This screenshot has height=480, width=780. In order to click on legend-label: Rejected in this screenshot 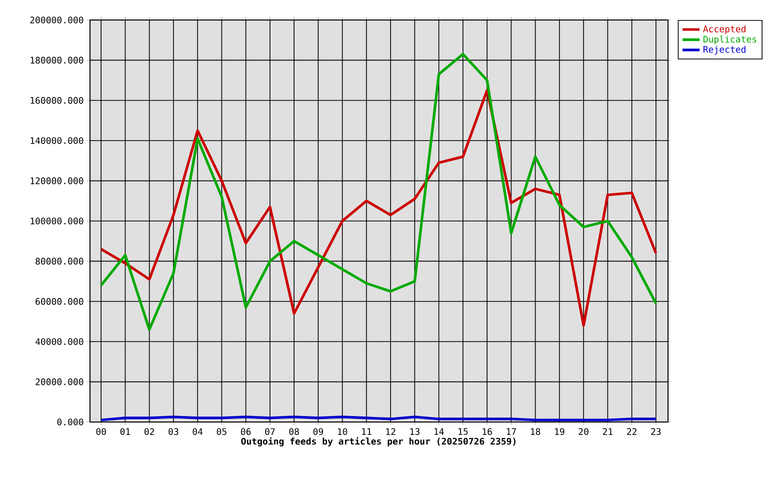, I will do `click(725, 50)`.